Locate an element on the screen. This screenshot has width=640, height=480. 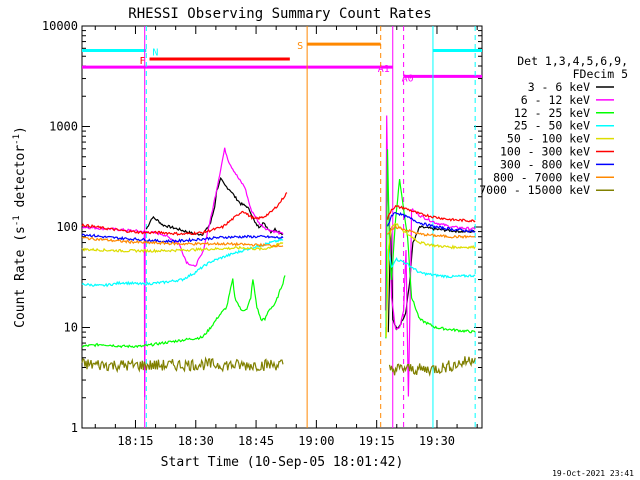
flag-label-s: S is located at coordinates (300, 46).